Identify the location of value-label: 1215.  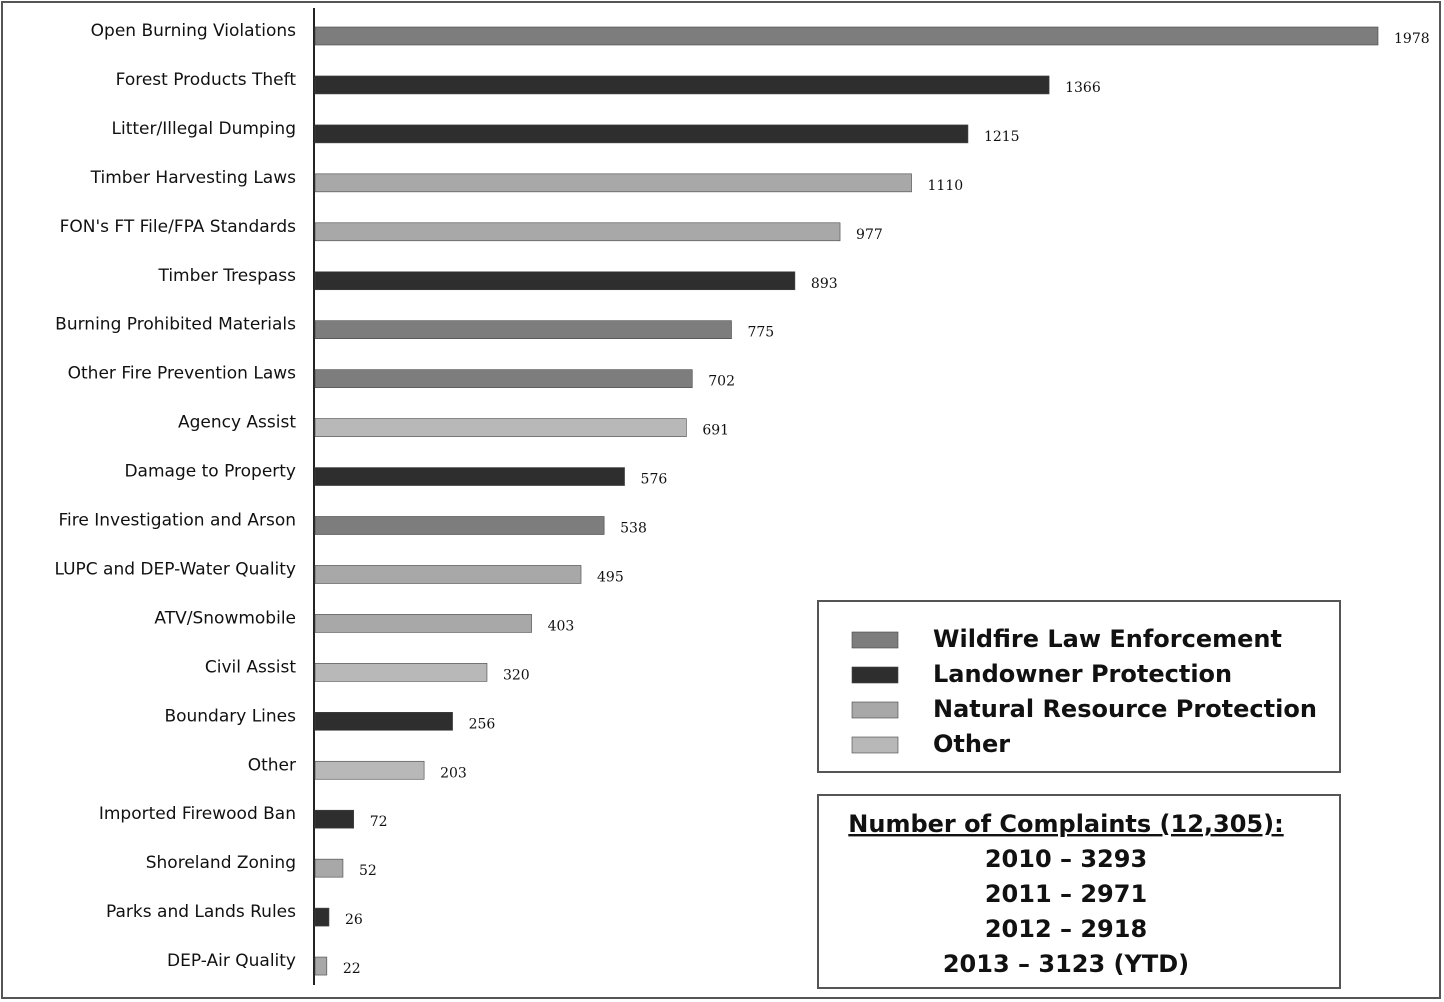
(1002, 137).